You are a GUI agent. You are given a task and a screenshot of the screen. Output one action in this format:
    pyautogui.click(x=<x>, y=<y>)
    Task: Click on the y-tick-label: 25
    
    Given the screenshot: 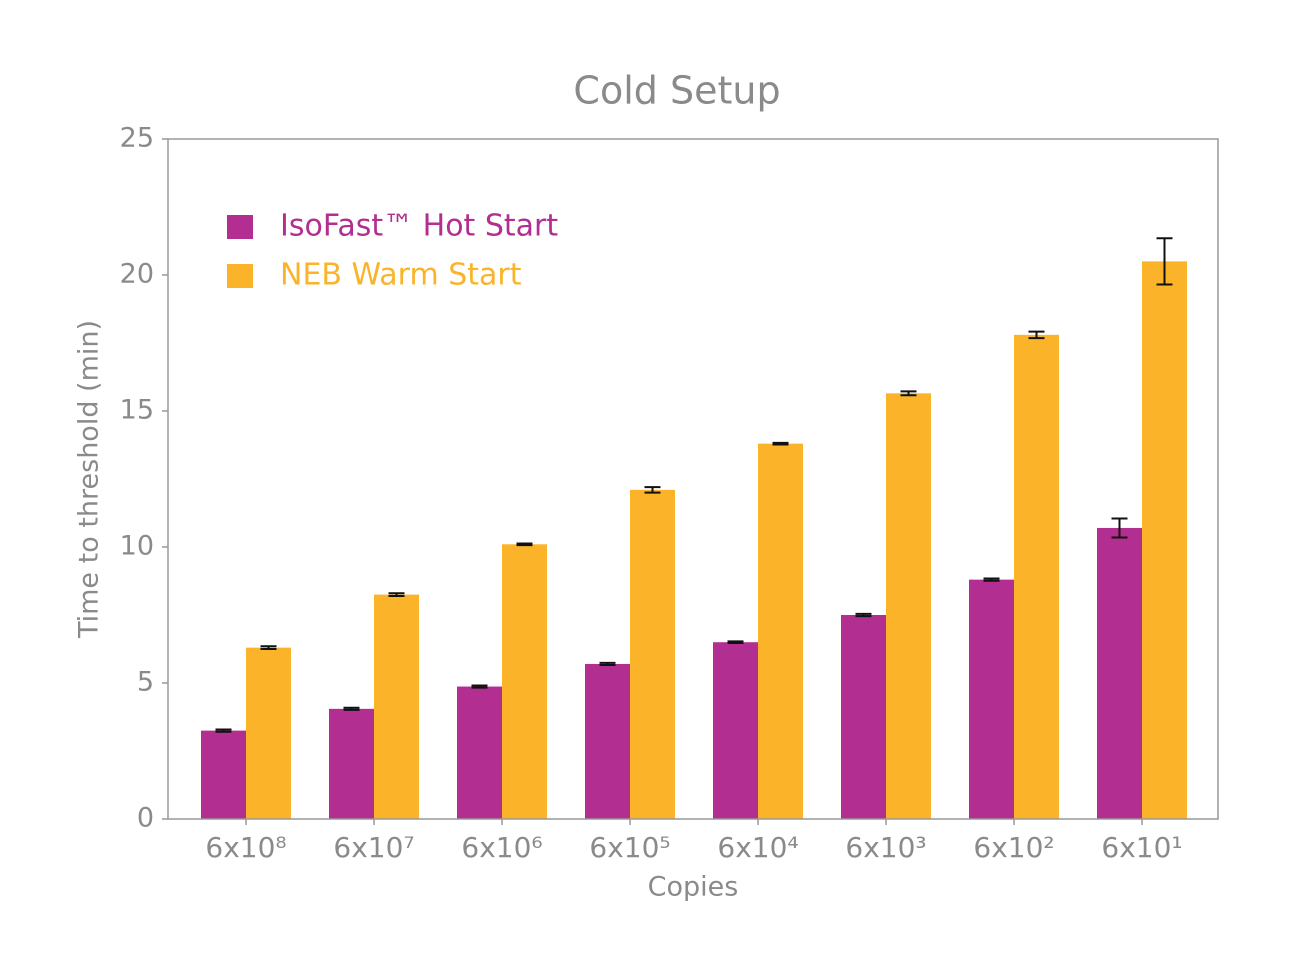 What is the action you would take?
    pyautogui.click(x=137, y=138)
    